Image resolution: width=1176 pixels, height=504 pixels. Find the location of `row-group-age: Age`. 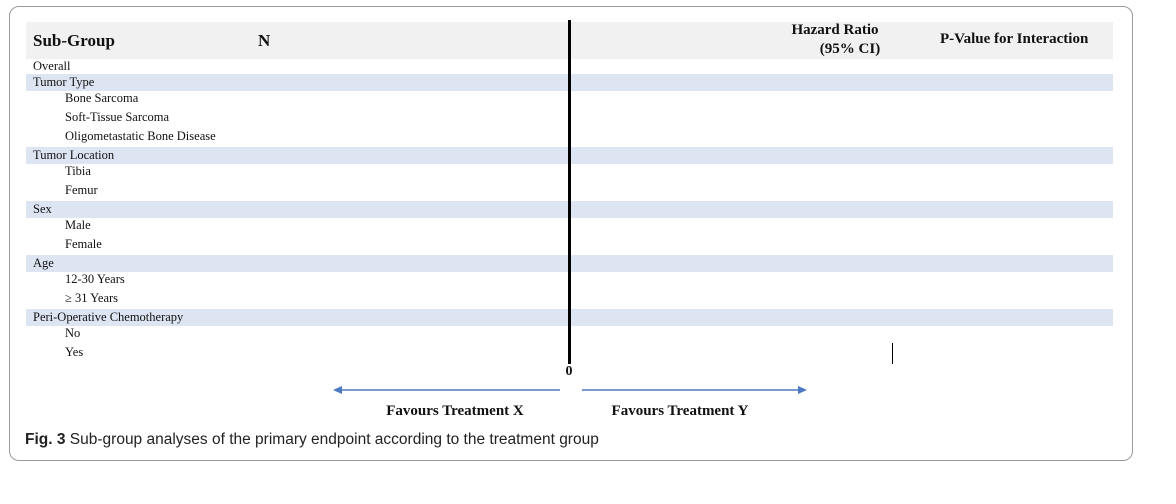

row-group-age: Age is located at coordinates (43, 263).